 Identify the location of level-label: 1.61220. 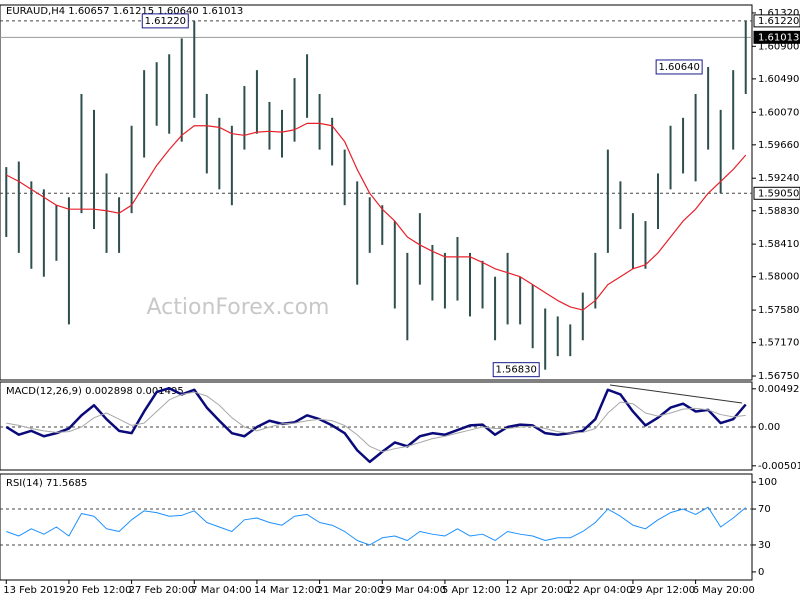
(778, 21).